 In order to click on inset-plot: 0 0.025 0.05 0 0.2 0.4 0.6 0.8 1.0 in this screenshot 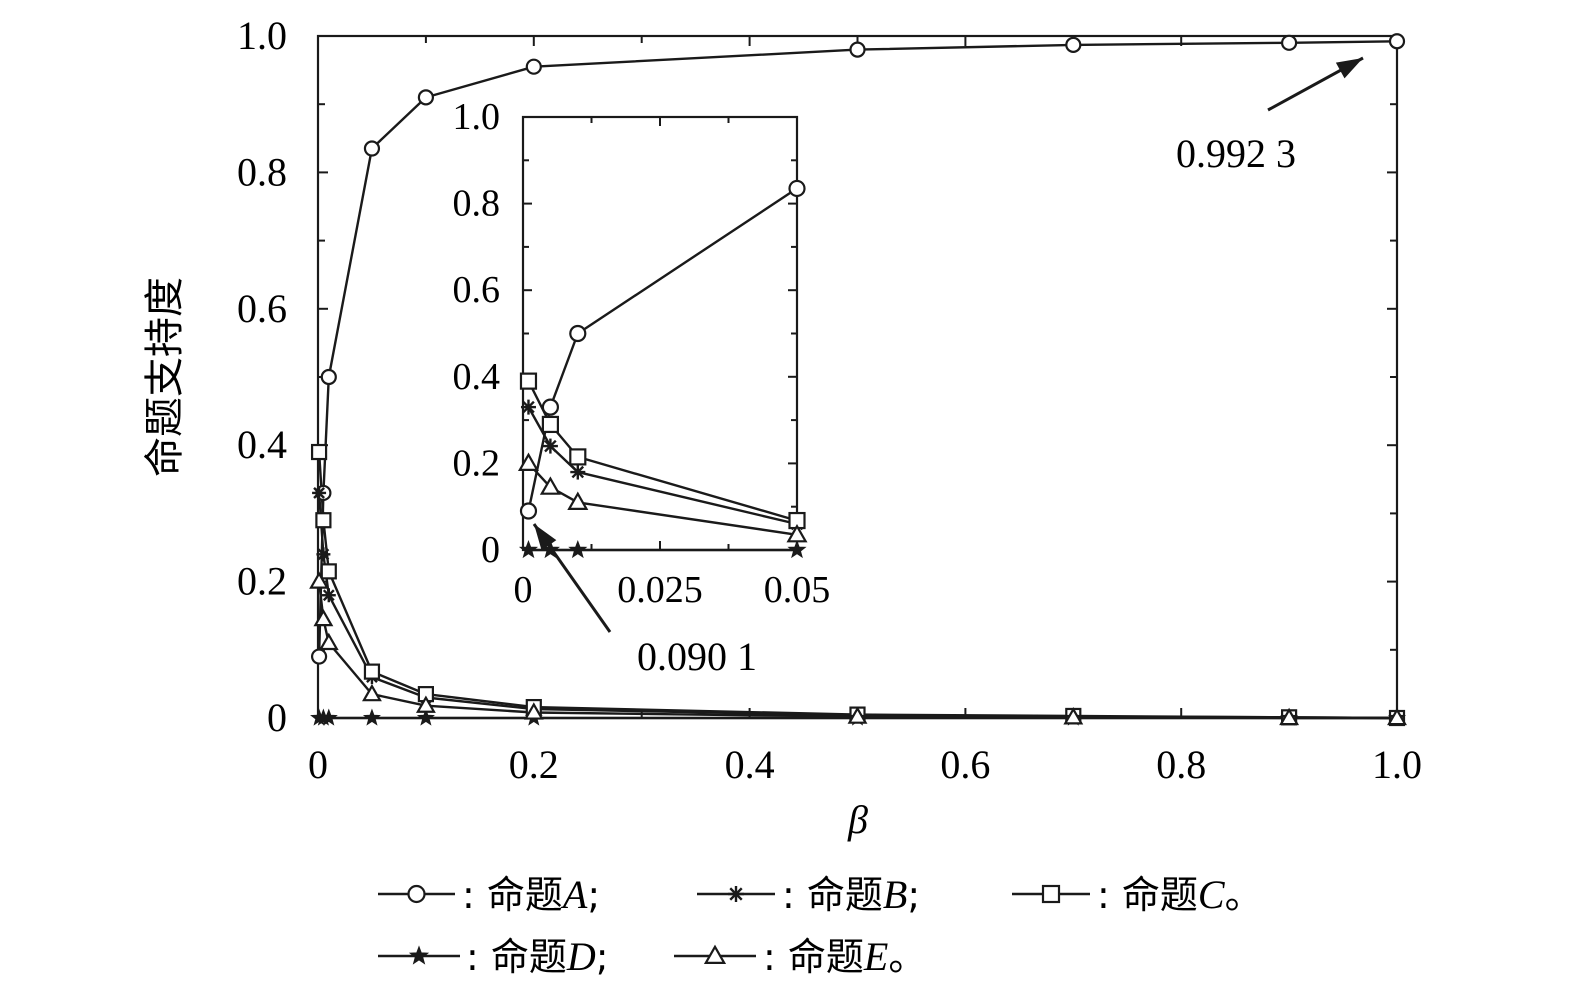, I will do `click(642, 353)`.